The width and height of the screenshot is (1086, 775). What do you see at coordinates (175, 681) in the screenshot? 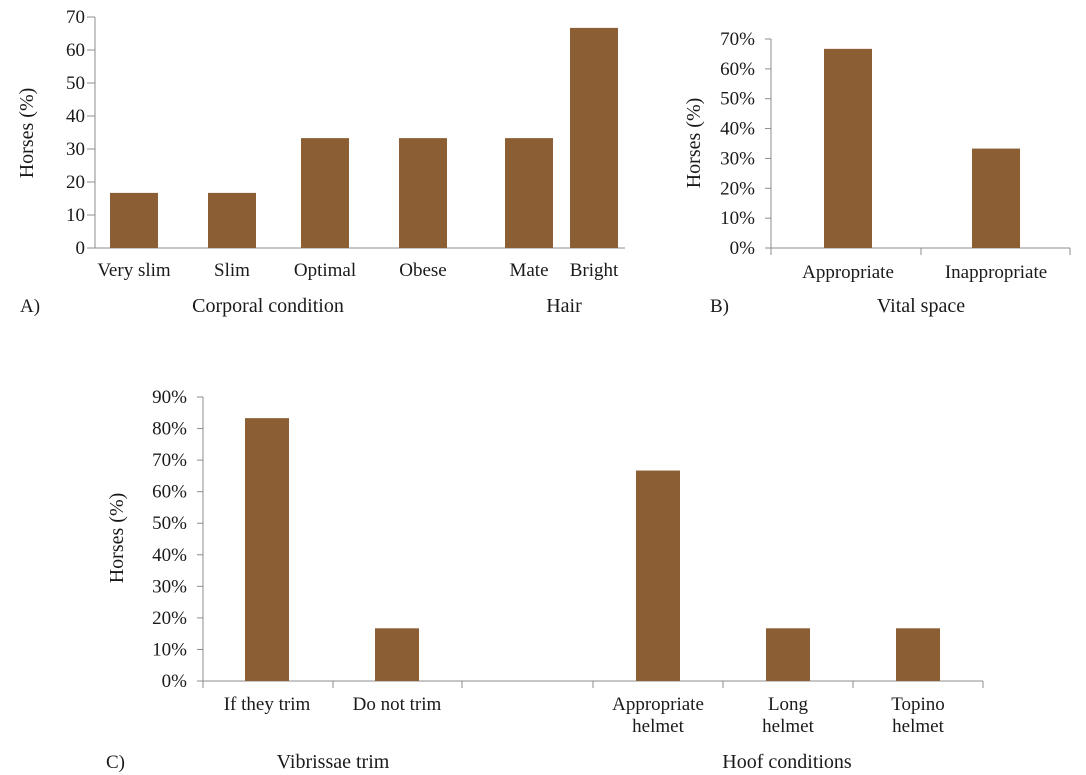
I see `y-tick-label-c: 0%` at bounding box center [175, 681].